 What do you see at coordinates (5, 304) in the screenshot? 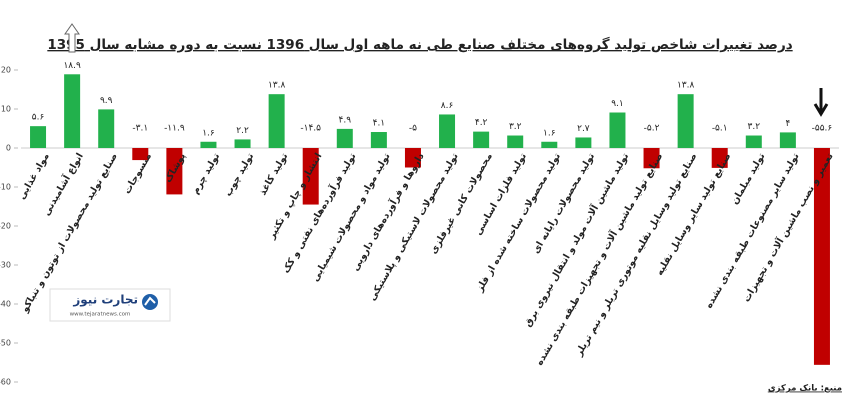
I see `y-tick-label: -40` at bounding box center [5, 304].